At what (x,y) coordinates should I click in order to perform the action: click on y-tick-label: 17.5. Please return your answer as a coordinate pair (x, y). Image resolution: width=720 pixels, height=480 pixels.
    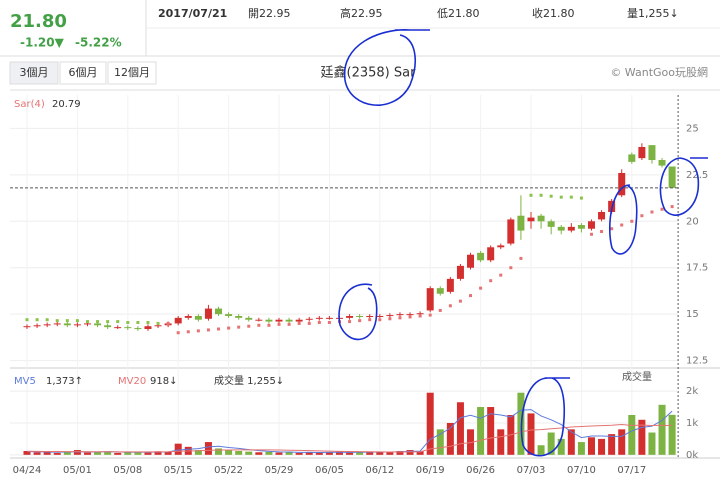
    Looking at the image, I should click on (697, 268).